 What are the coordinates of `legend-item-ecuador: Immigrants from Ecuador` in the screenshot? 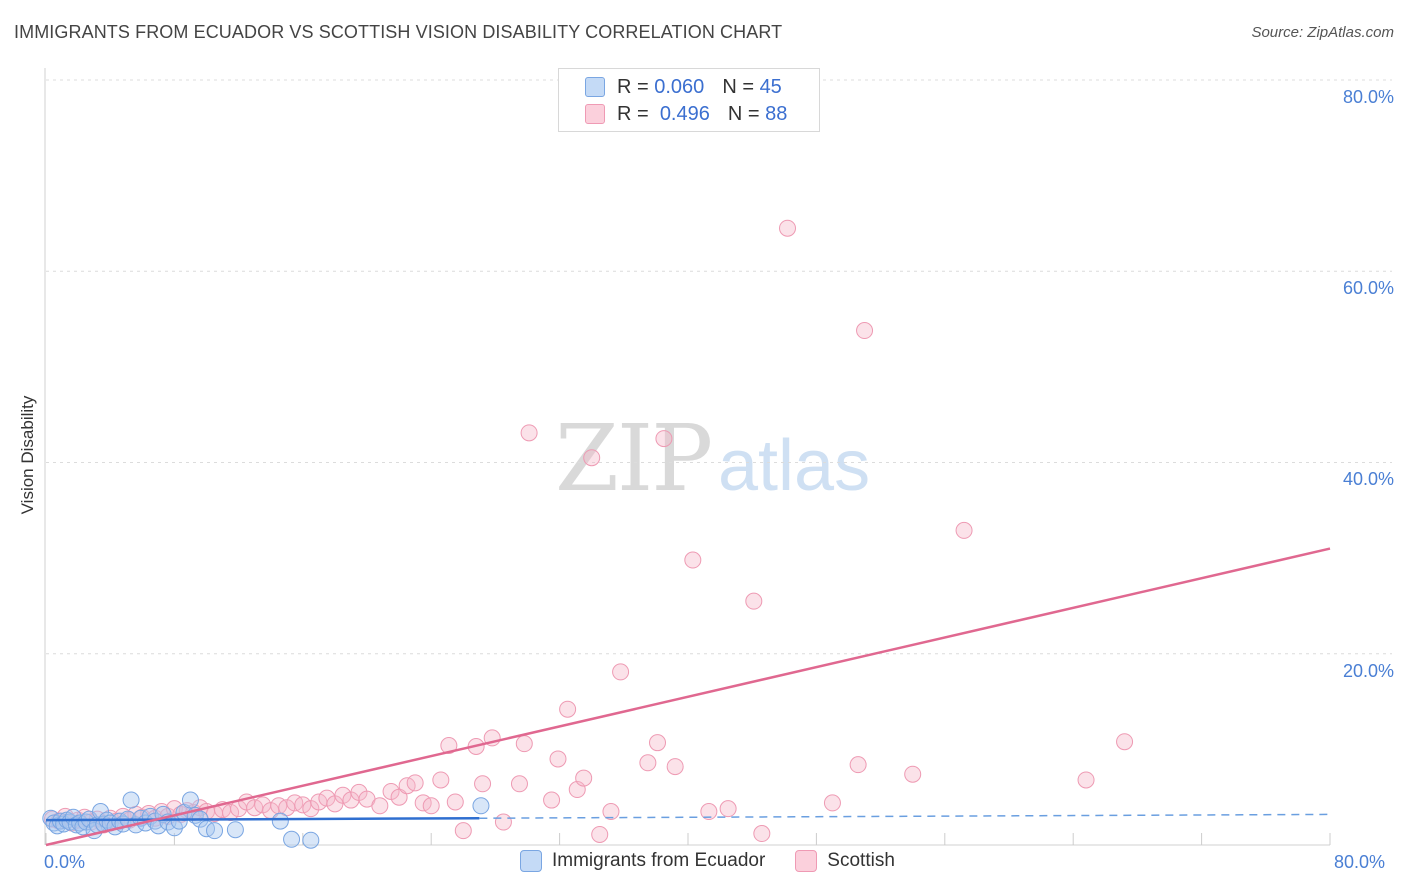 It's located at (642, 861).